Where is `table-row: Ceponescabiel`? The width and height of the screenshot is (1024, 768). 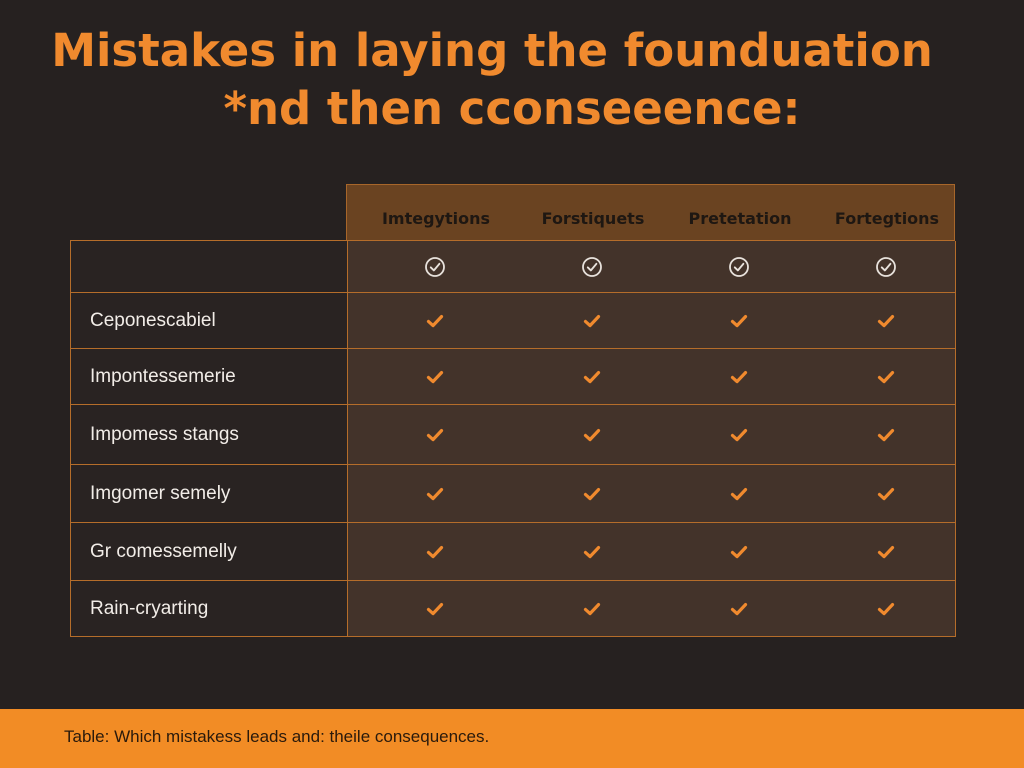 table-row: Ceponescabiel is located at coordinates (513, 320).